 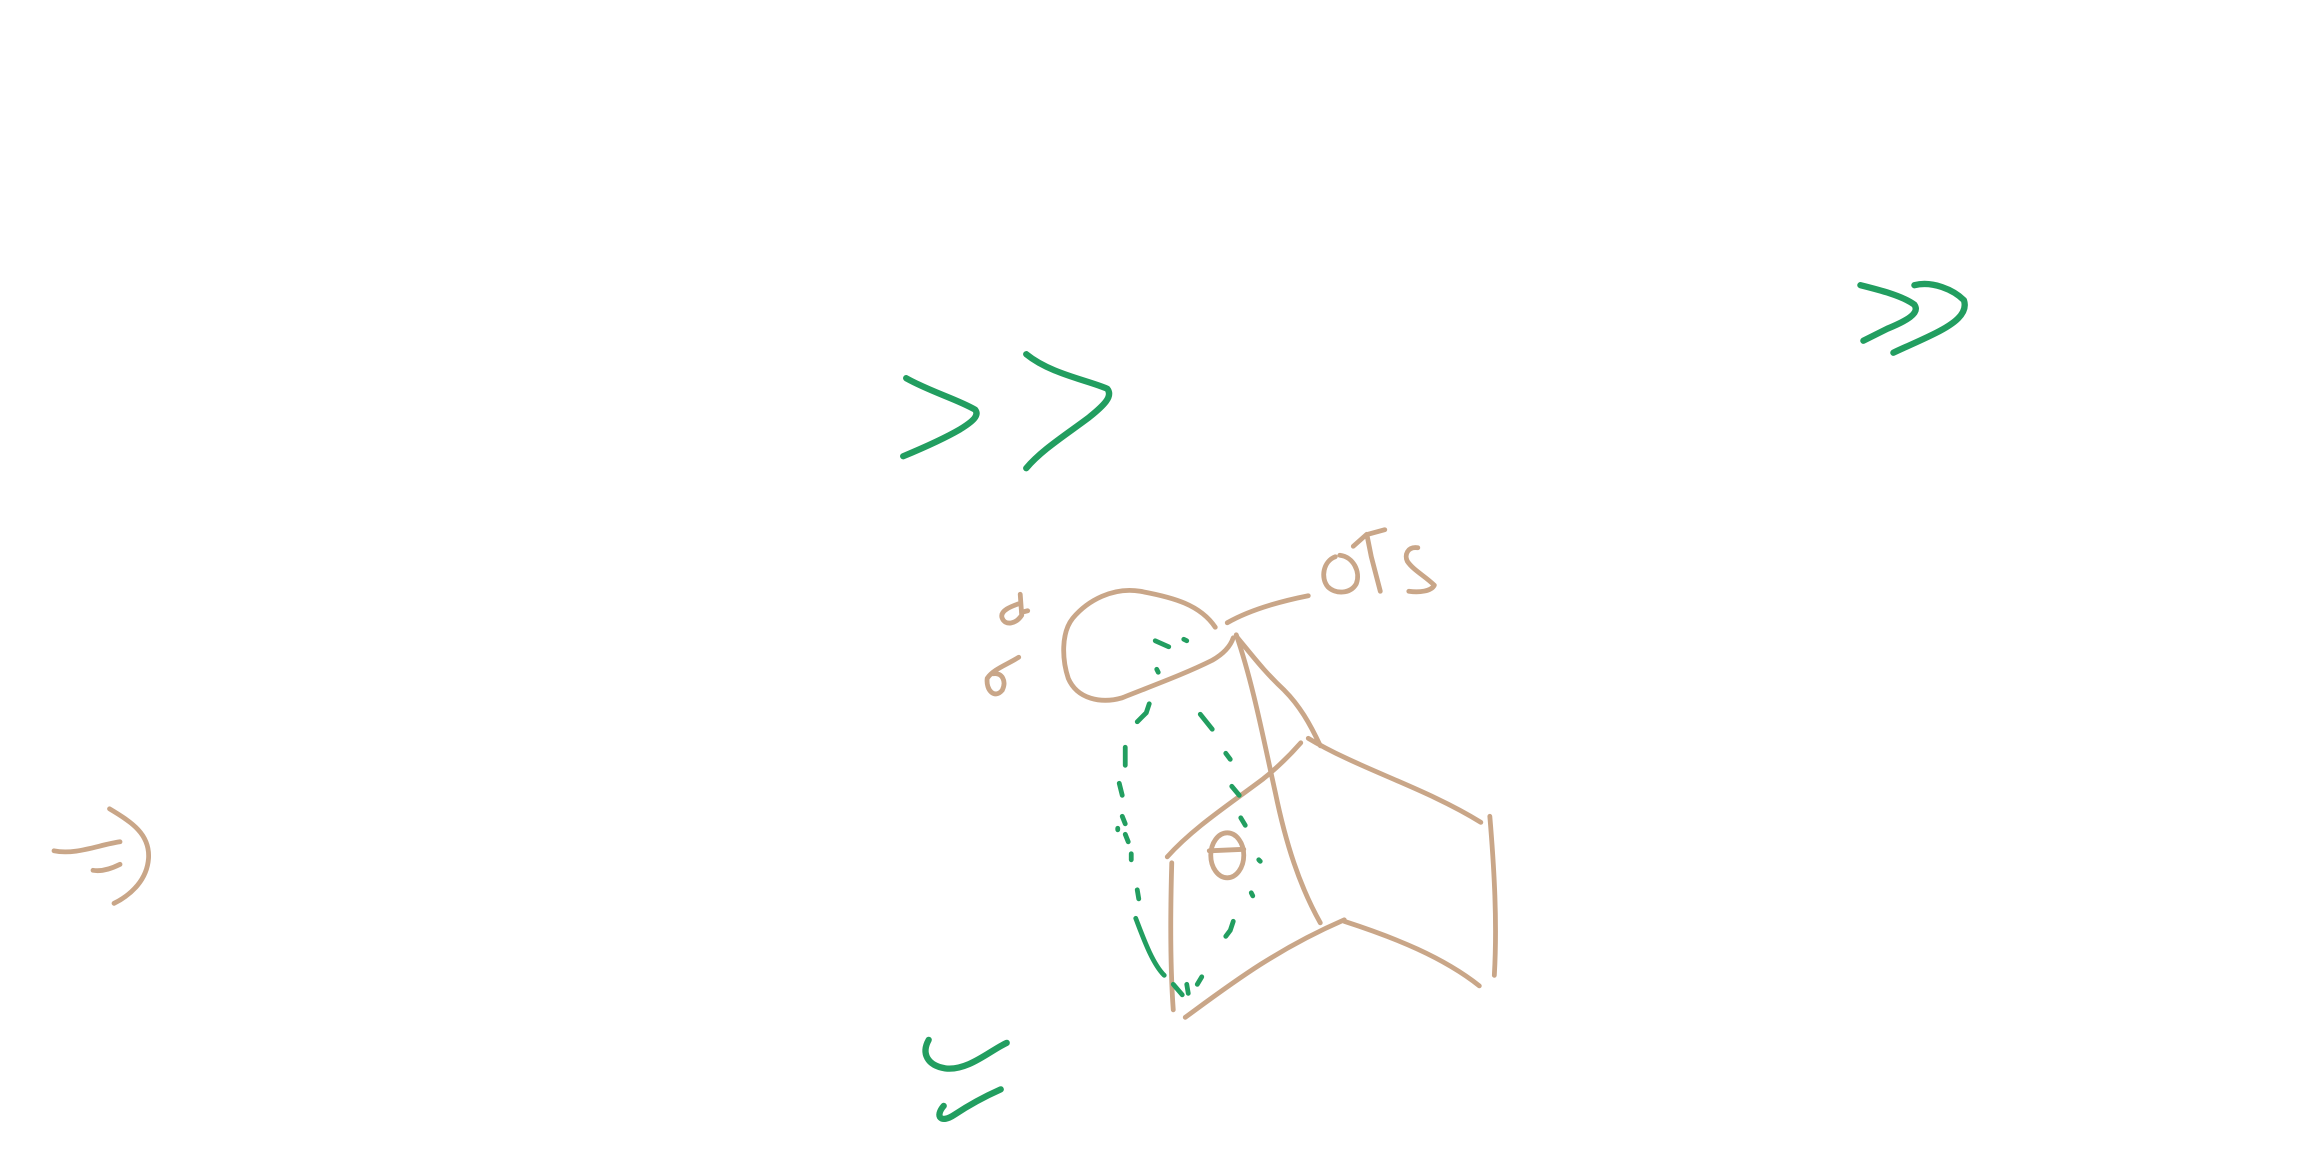 I want to click on cube-bottom-right-edge, so click(x=1411, y=953).